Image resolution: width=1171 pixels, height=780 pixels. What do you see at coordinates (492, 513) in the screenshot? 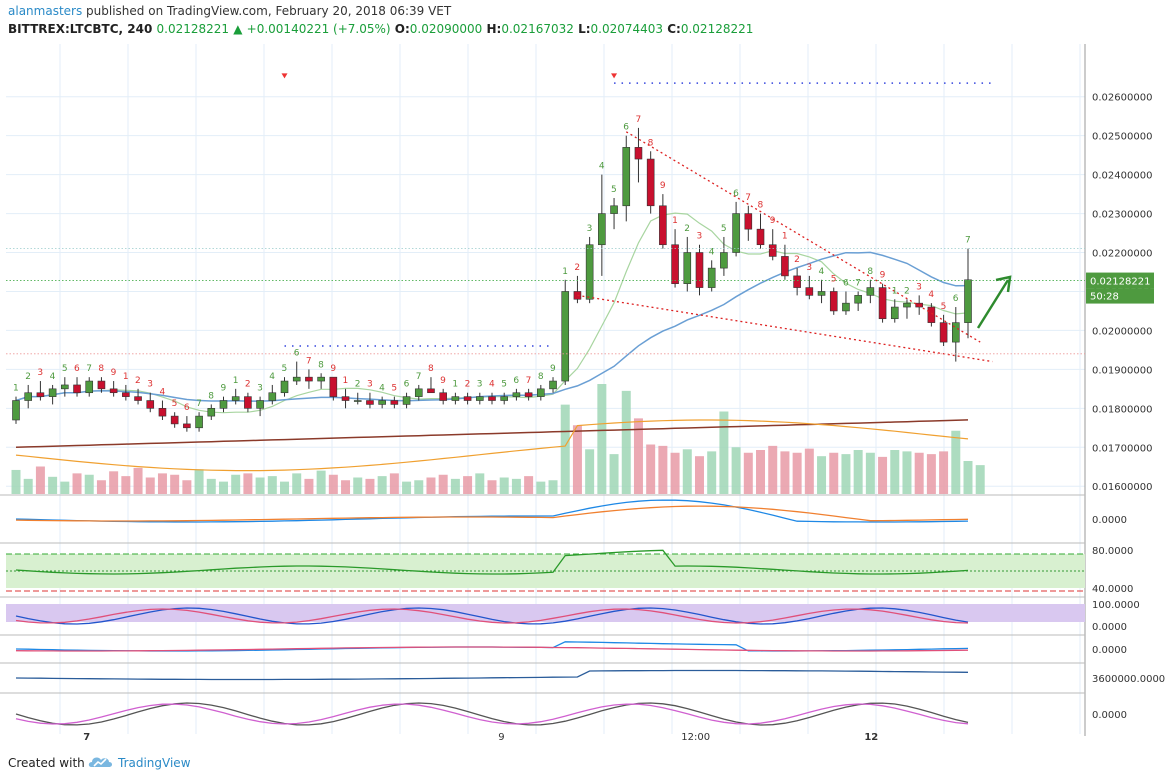
I see `macd-signal-line` at bounding box center [492, 513].